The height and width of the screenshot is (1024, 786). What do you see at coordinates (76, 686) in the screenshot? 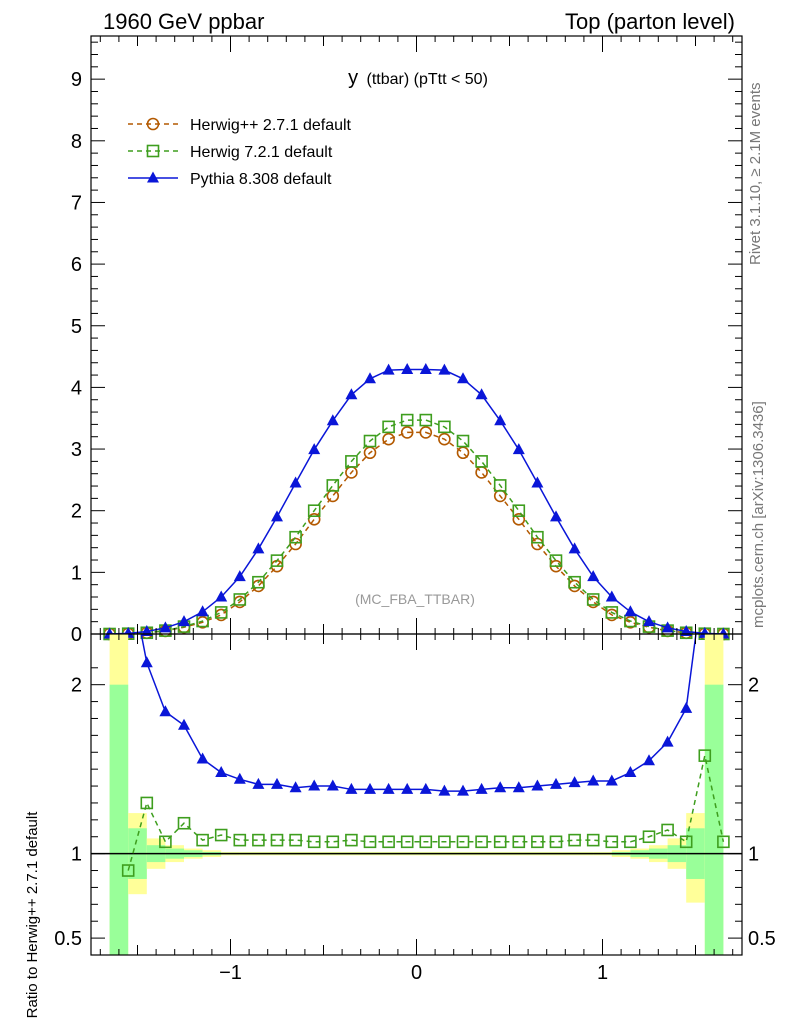
I see `ratio-y-tick-label: 2` at bounding box center [76, 686].